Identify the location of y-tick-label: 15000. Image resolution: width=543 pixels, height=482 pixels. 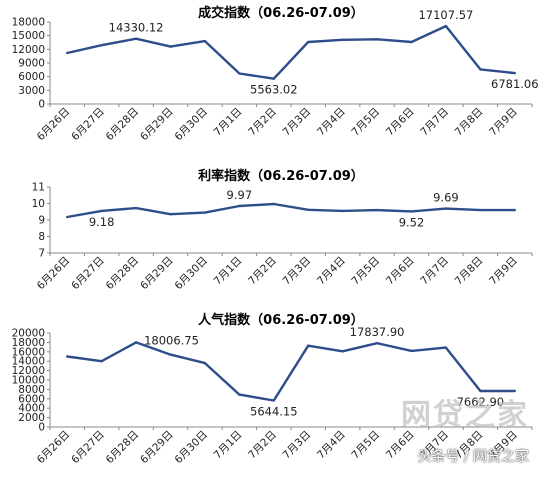
(28, 36).